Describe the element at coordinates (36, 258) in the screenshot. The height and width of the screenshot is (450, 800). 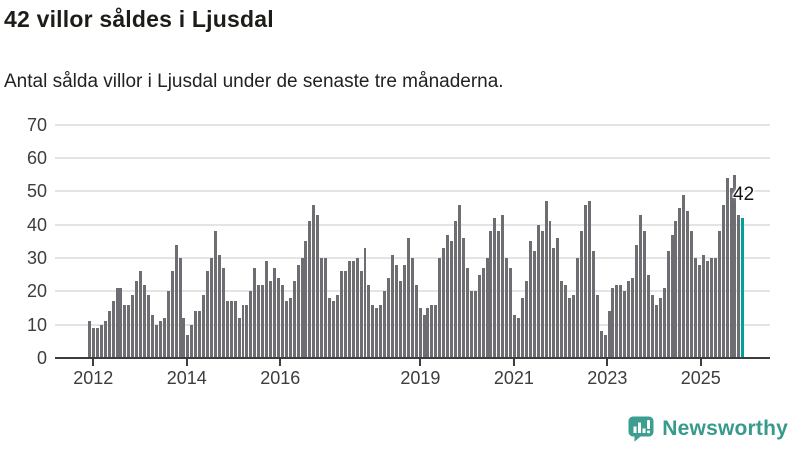
I see `y-tick-label: 30` at that location.